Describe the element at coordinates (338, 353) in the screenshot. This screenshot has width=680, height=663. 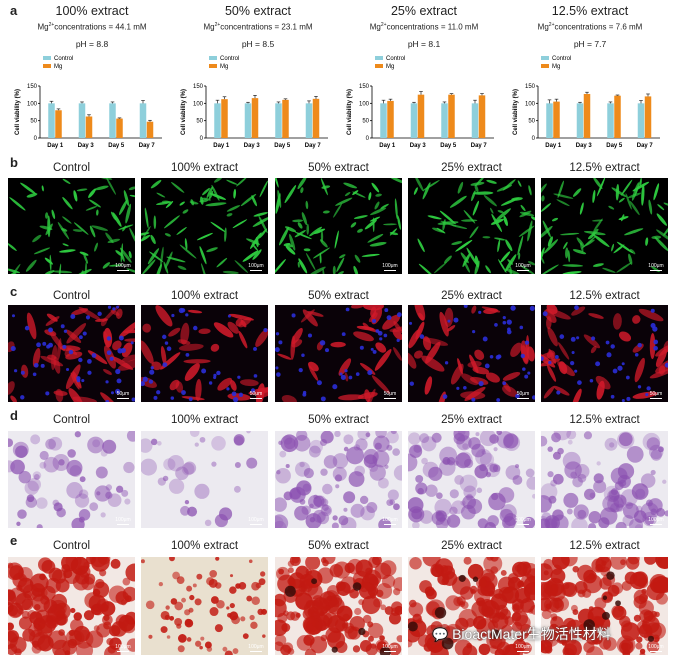
I see `micrograph-tile: 50μm` at that location.